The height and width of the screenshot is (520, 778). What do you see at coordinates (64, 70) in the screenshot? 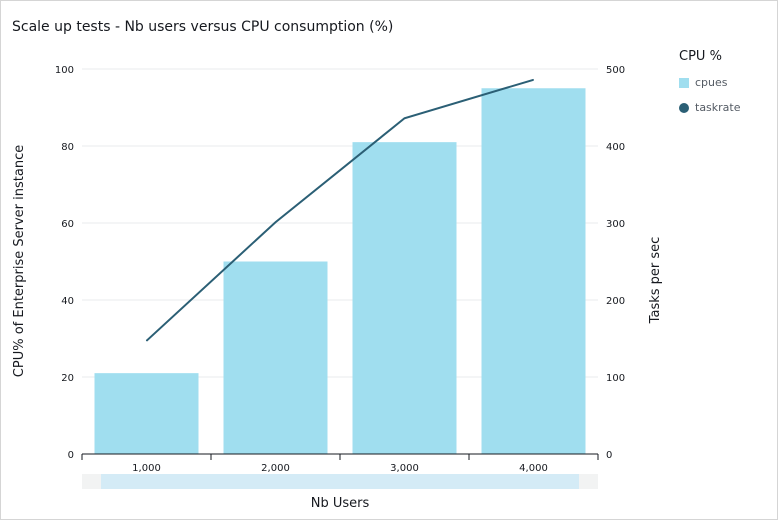
I see `y-tick-label: 100` at bounding box center [64, 70].